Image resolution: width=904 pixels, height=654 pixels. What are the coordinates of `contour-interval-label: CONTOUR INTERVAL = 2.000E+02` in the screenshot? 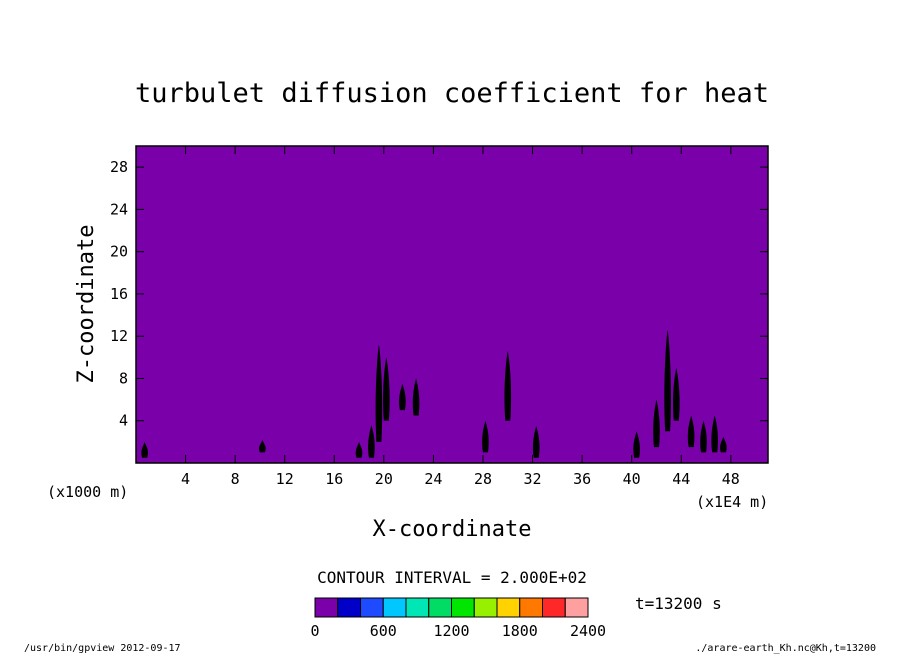 It's located at (452, 577).